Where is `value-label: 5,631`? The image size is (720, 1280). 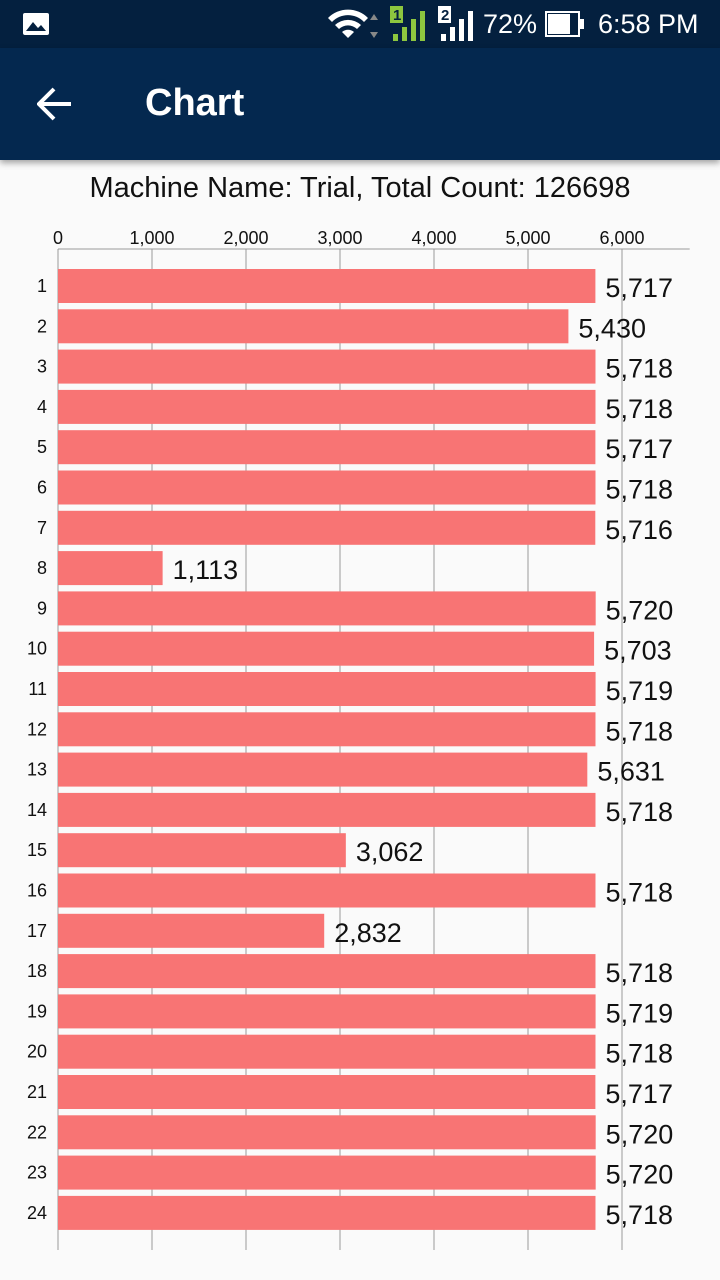
value-label: 5,631 is located at coordinates (631, 772).